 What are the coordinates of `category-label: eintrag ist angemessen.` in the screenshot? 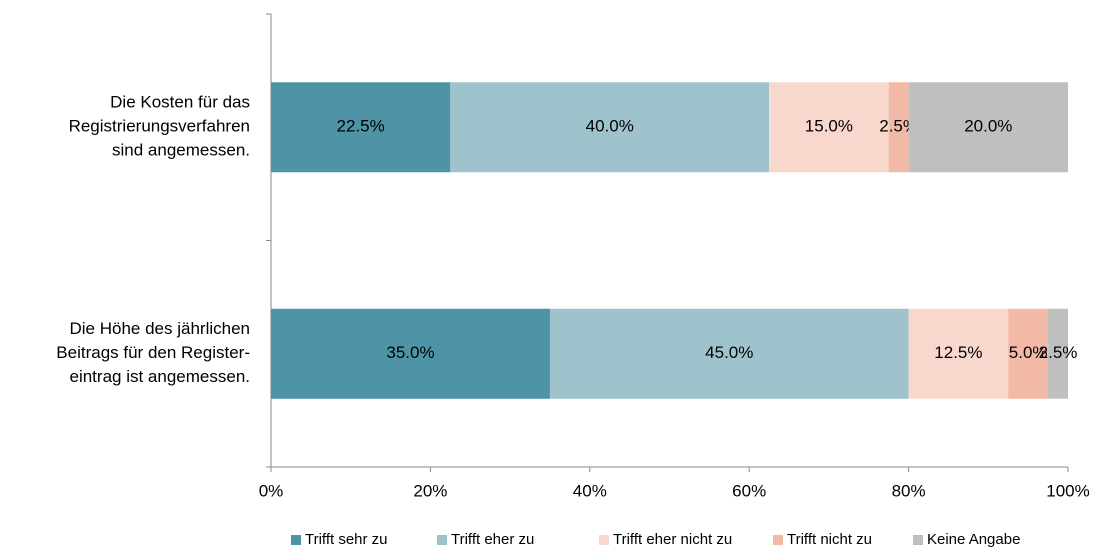 It's located at (160, 376).